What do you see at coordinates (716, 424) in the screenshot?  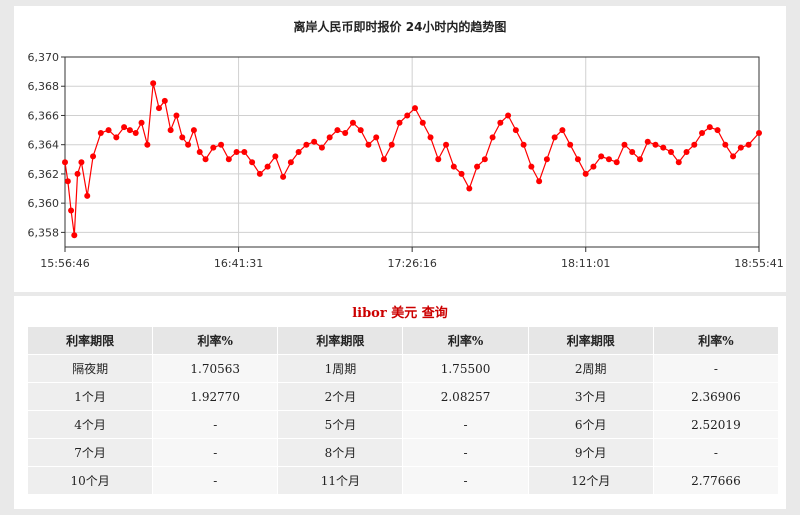 I see `rate-cell: 2.52019` at bounding box center [716, 424].